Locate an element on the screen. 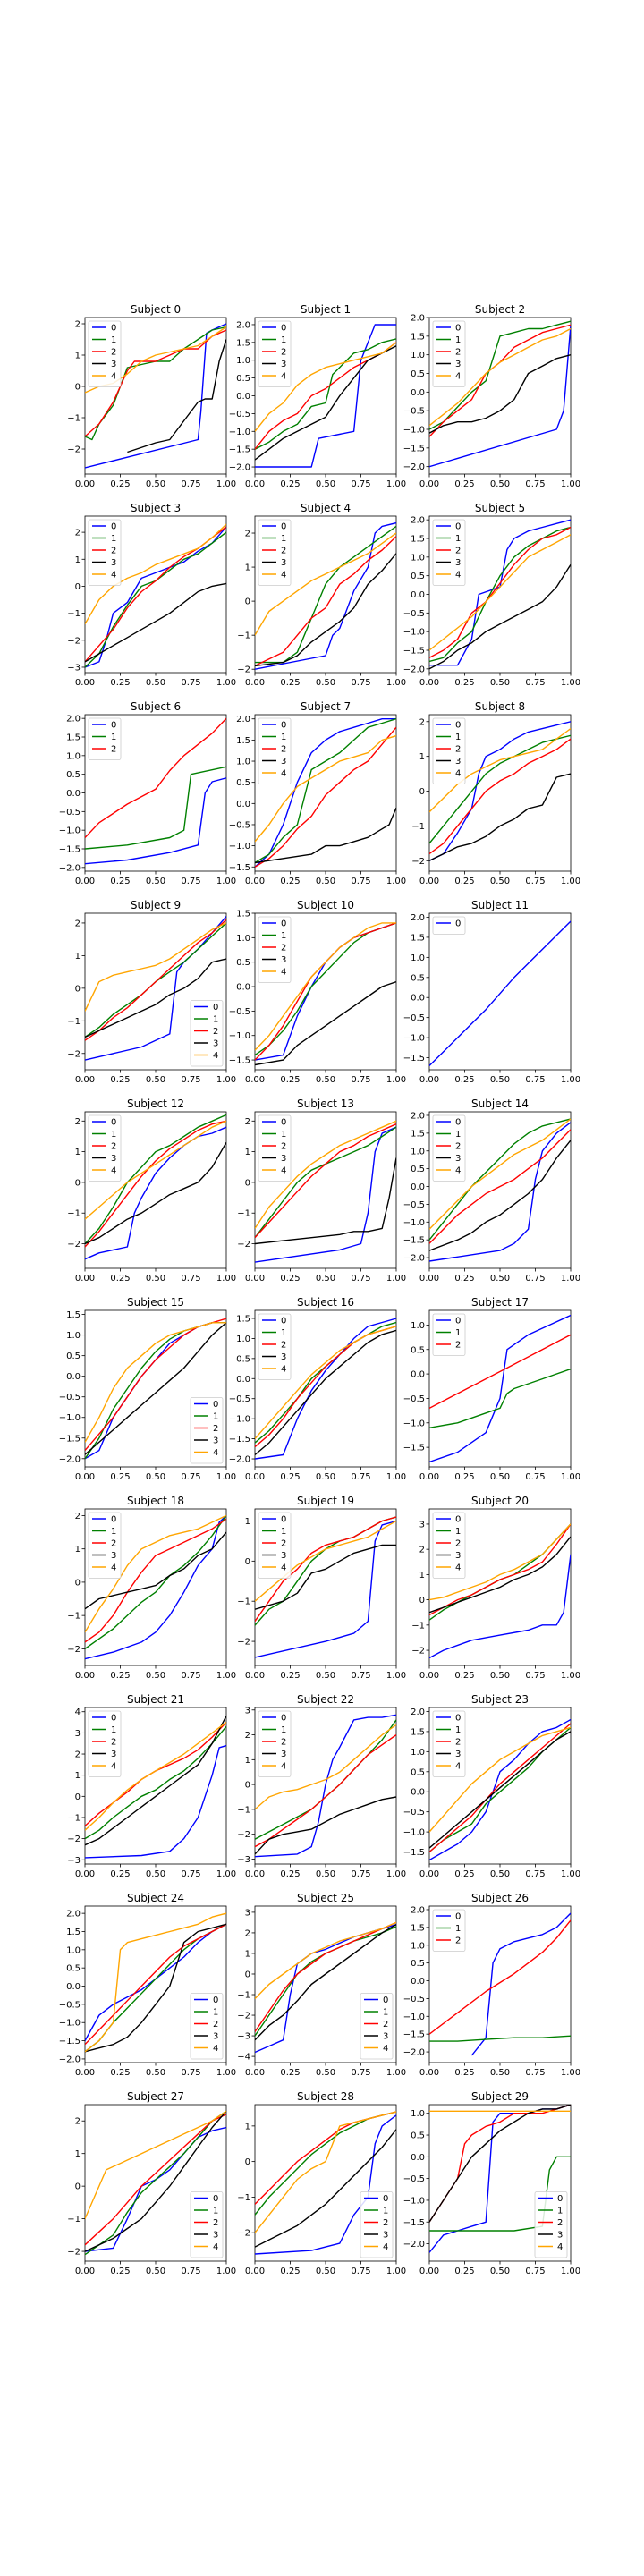 The width and height of the screenshot is (644, 2576). y-tick-label: −1.5 is located at coordinates (239, 1061).